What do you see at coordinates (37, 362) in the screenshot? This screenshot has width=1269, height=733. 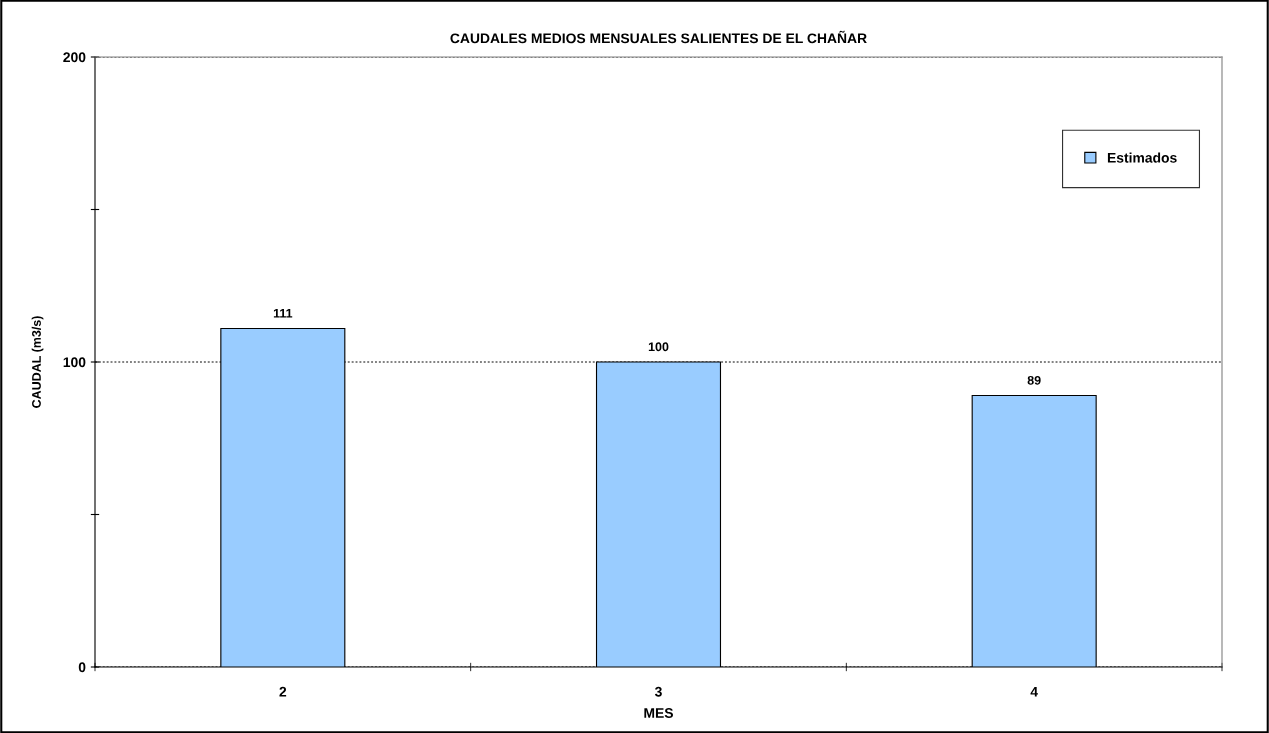 I see `y-axis-title: CAUDAL (m3/s)` at bounding box center [37, 362].